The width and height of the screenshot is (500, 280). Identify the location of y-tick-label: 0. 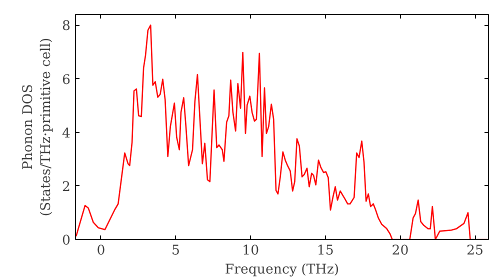
(66, 241).